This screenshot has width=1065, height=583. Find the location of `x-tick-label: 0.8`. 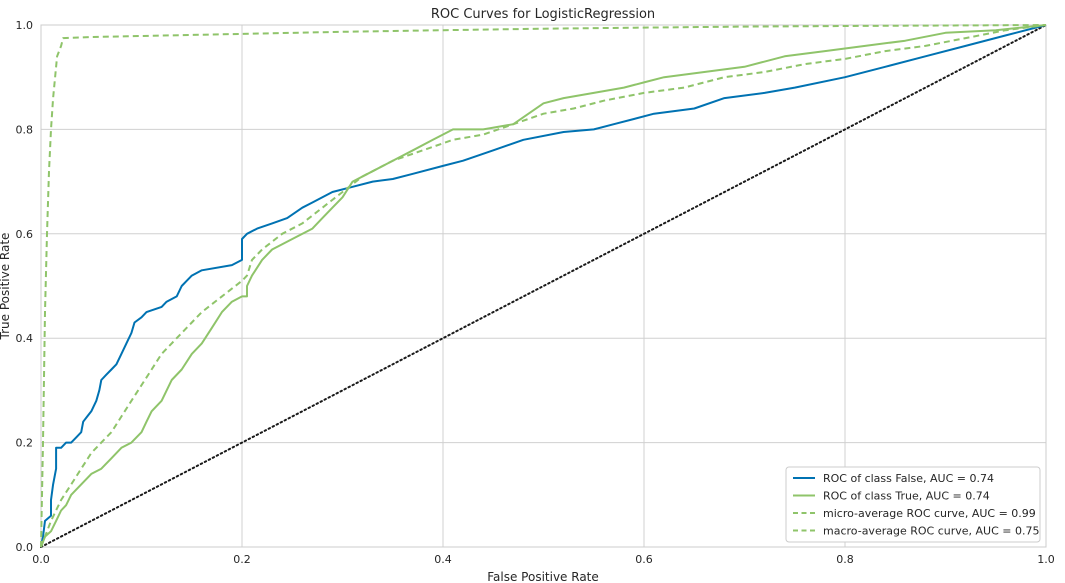

x-tick-label: 0.8 is located at coordinates (845, 559).